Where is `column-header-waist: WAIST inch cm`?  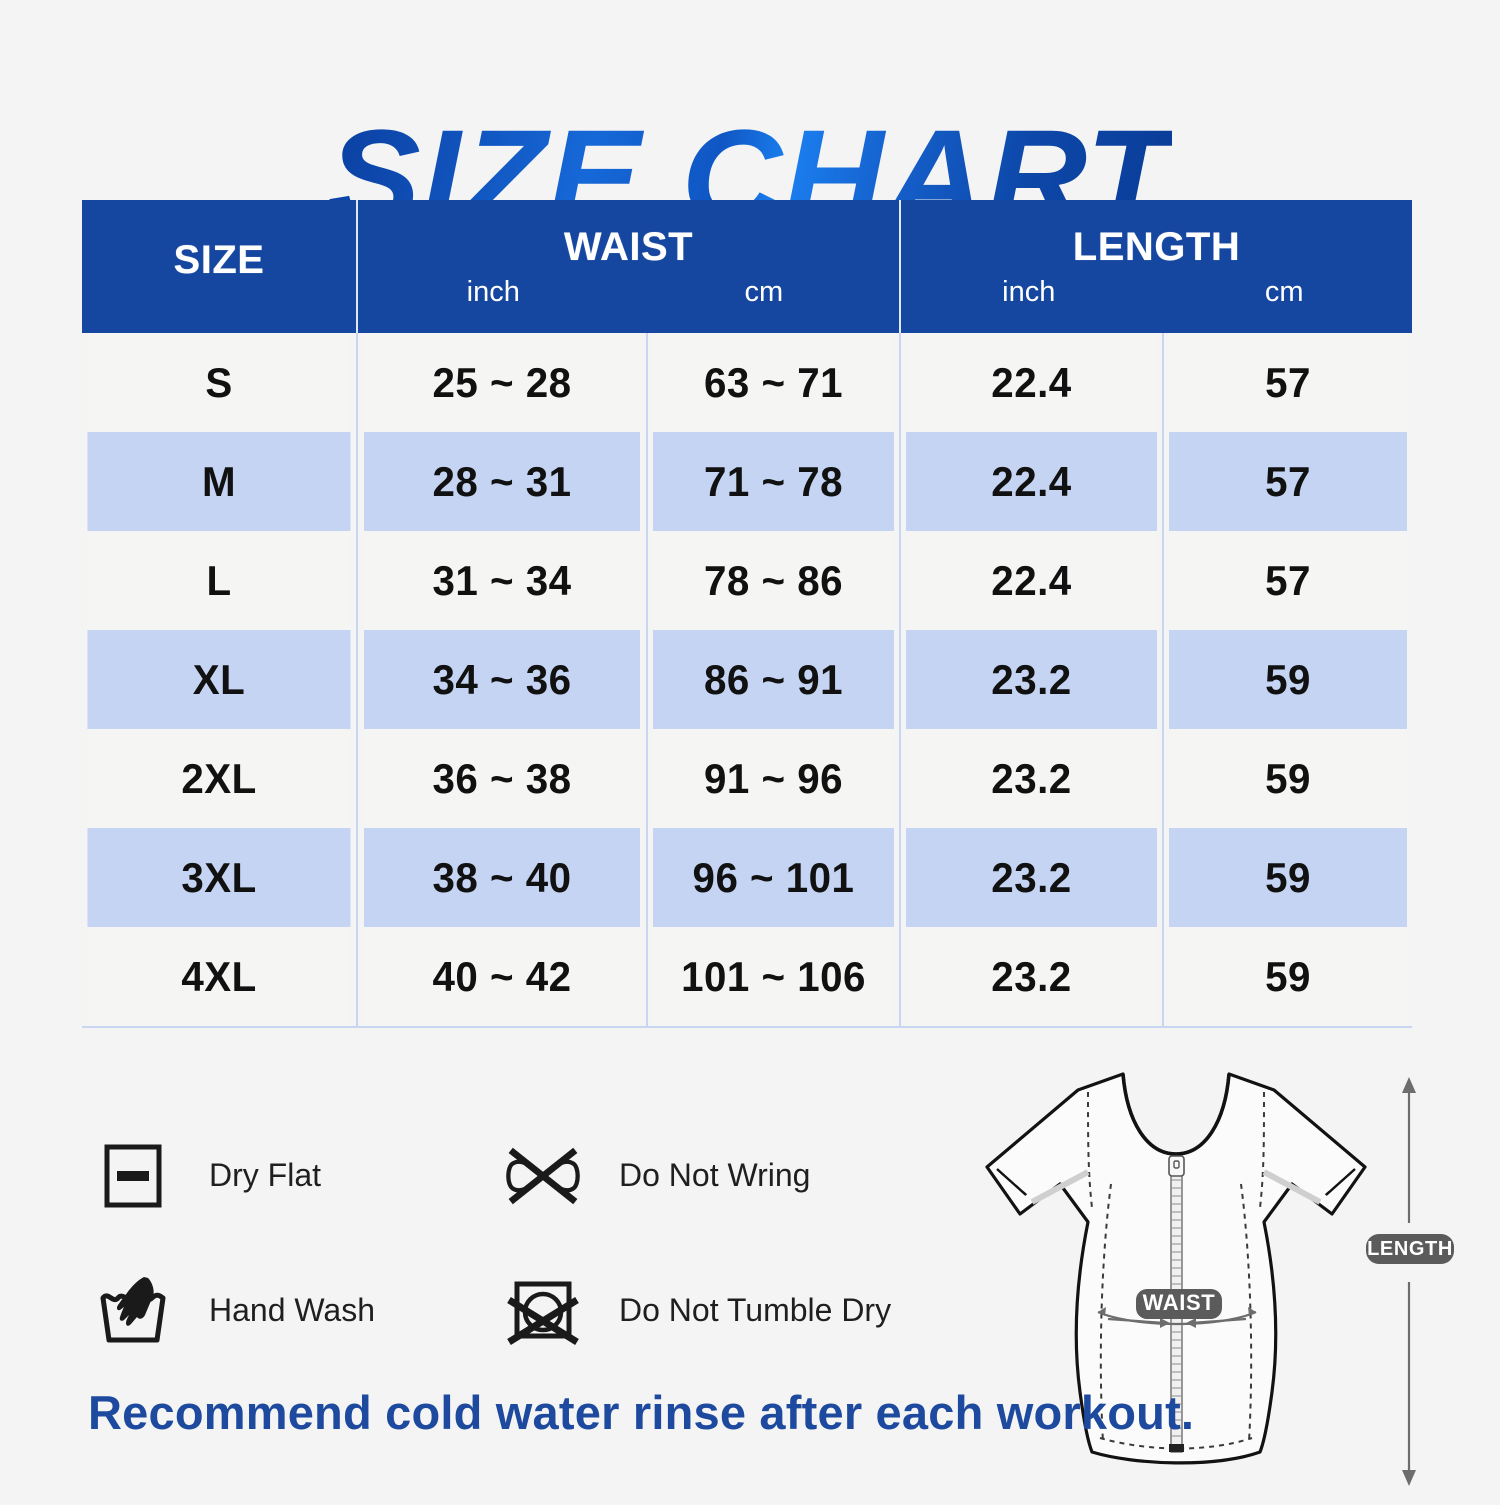
column-header-waist: WAIST inch cm is located at coordinates (629, 266).